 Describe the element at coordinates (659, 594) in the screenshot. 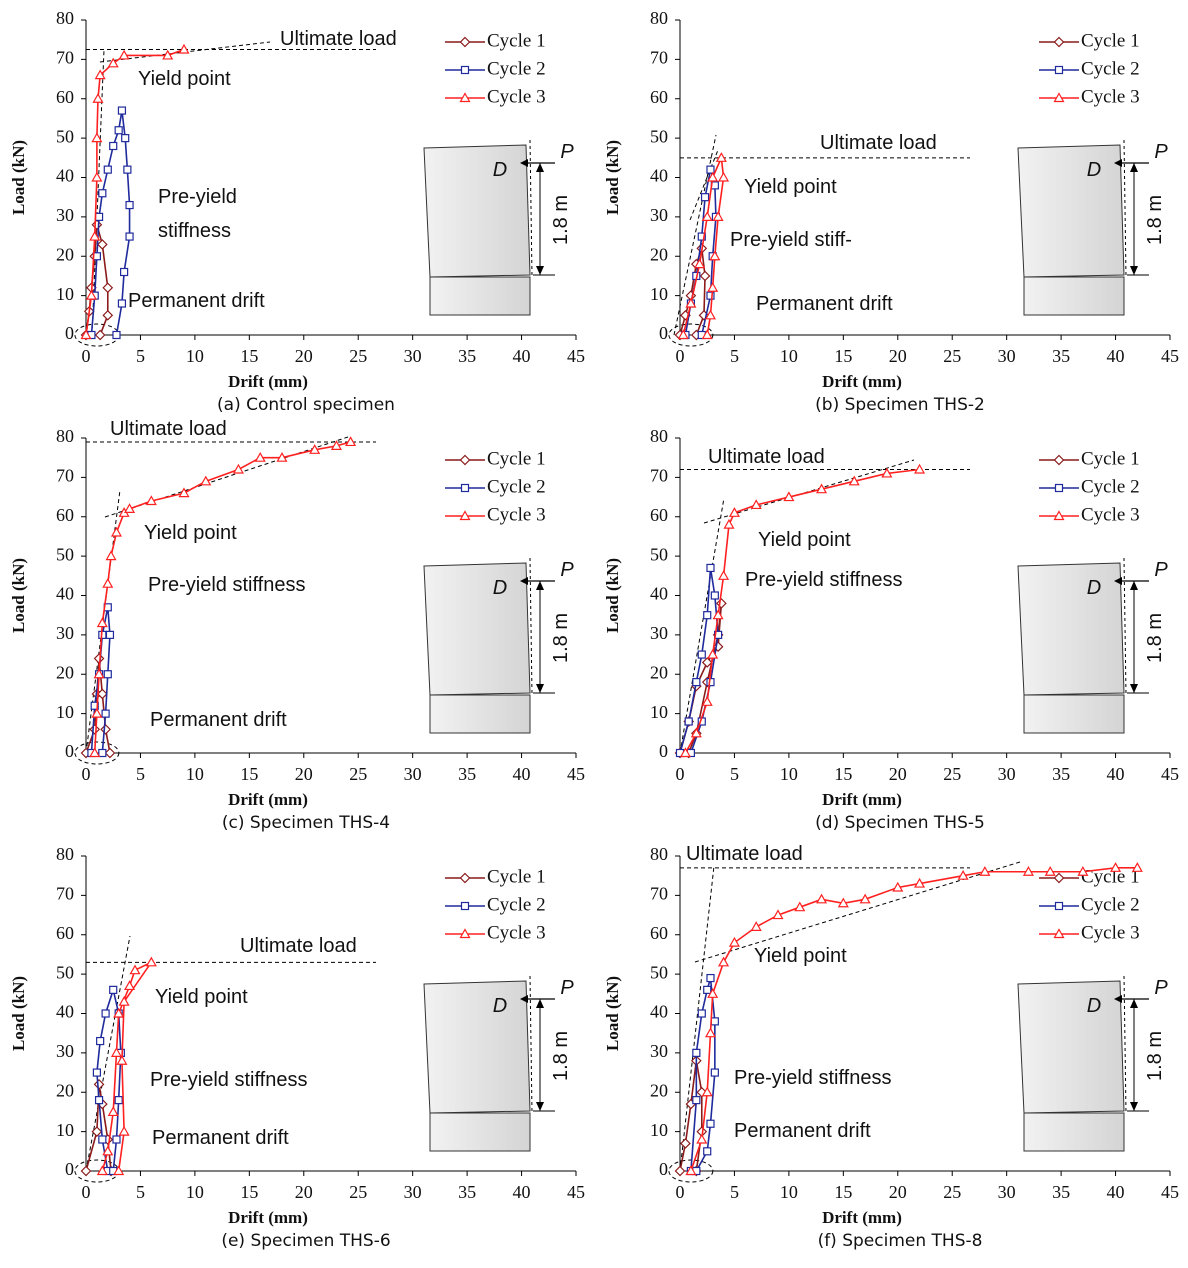

I see `y-tick-label: 40` at that location.